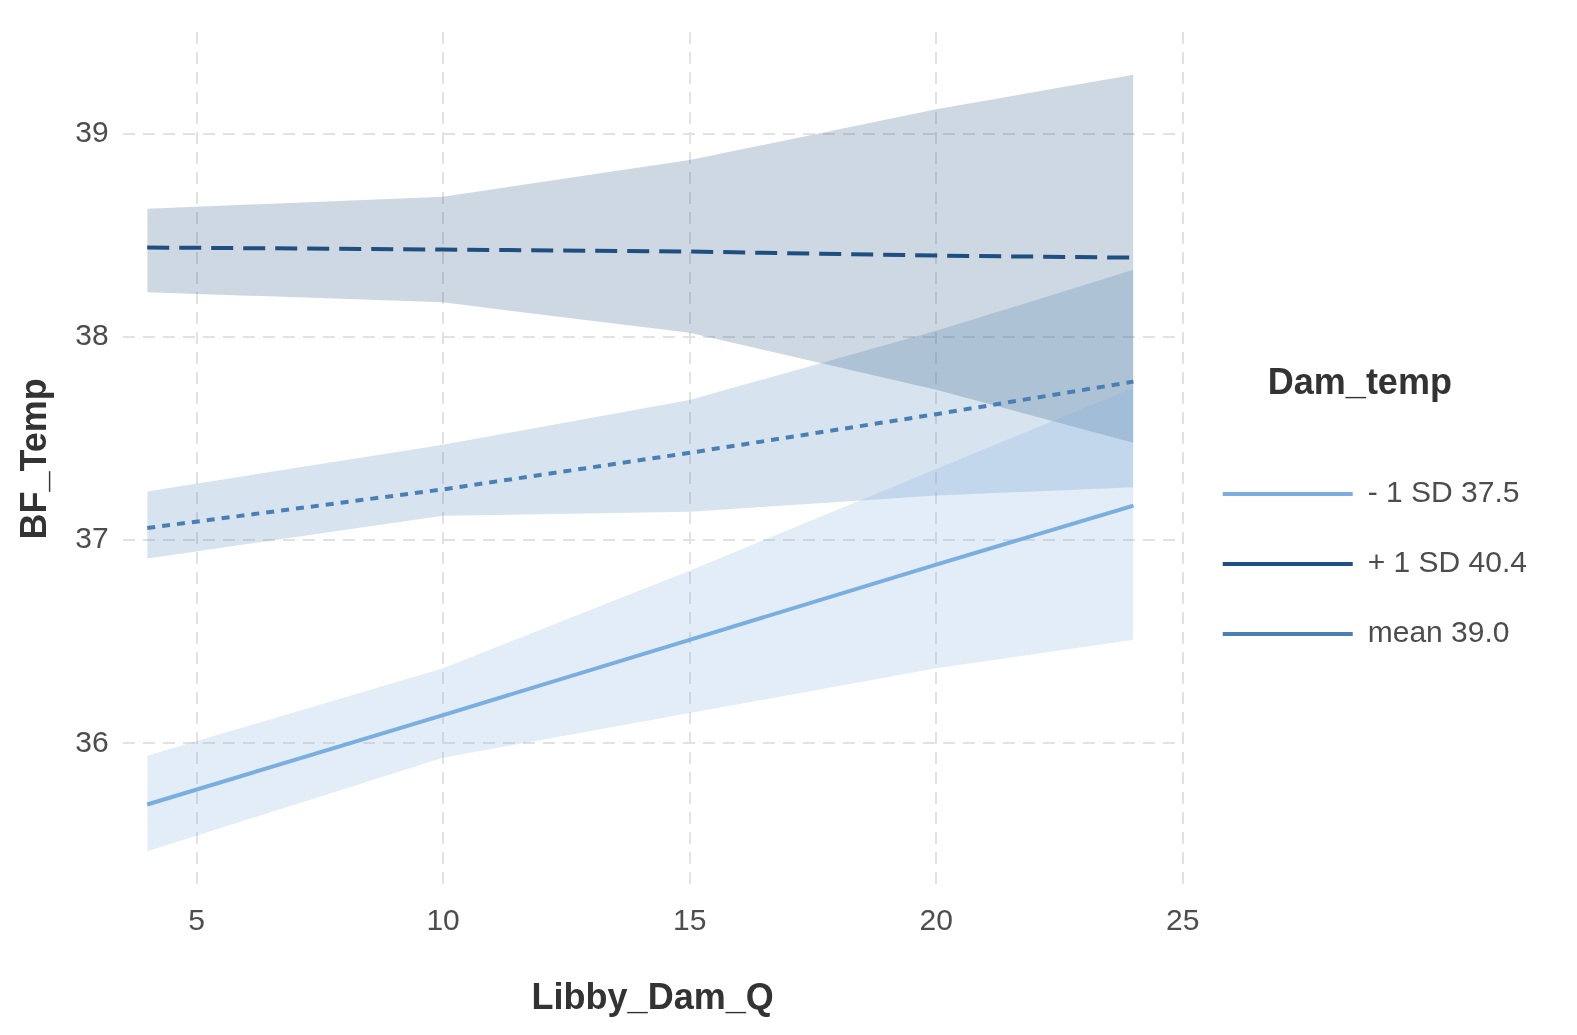 The height and width of the screenshot is (1035, 1577). Describe the element at coordinates (1447, 562) in the screenshot. I see `legend-label: + 1 SD 40.4` at that location.